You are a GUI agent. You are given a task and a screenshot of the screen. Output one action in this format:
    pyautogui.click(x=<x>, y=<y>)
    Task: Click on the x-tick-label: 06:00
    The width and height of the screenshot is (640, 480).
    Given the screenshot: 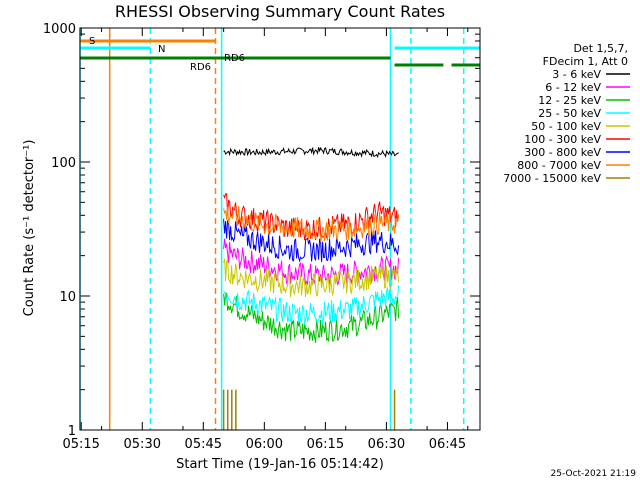 What is the action you would take?
    pyautogui.click(x=264, y=444)
    